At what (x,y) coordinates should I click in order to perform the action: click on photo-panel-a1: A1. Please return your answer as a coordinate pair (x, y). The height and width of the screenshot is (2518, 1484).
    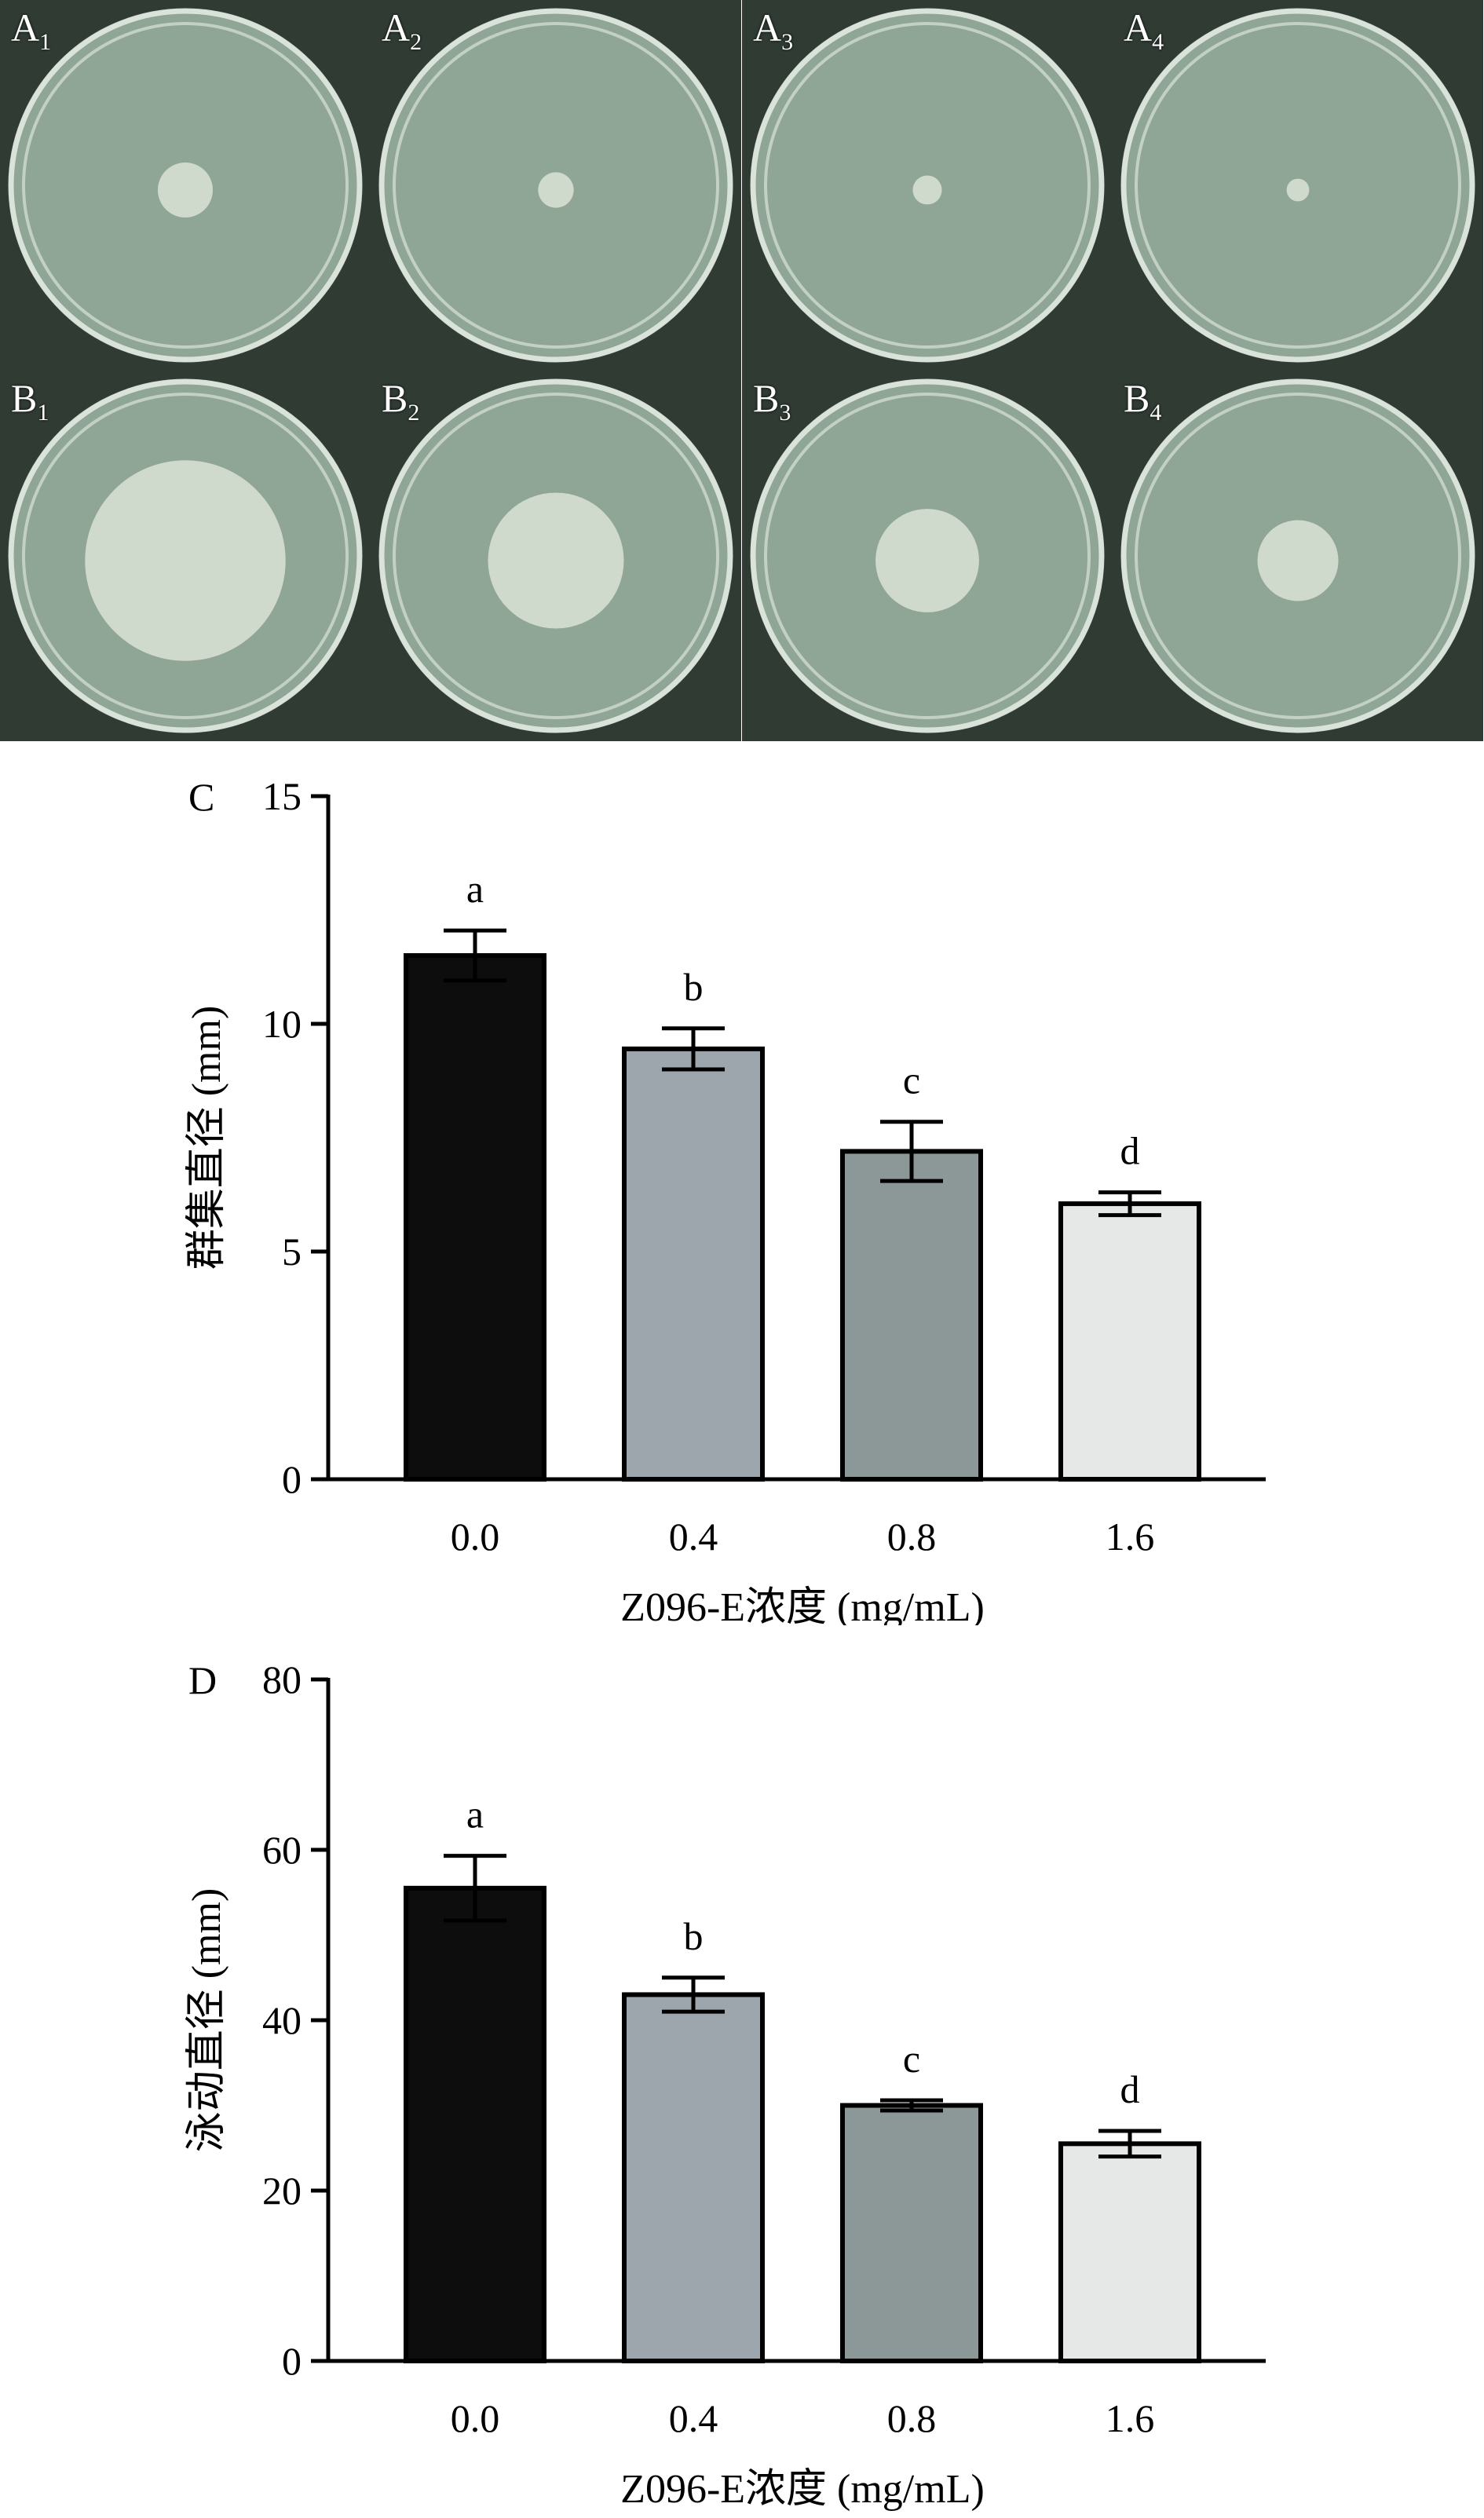
    Looking at the image, I should click on (185, 185).